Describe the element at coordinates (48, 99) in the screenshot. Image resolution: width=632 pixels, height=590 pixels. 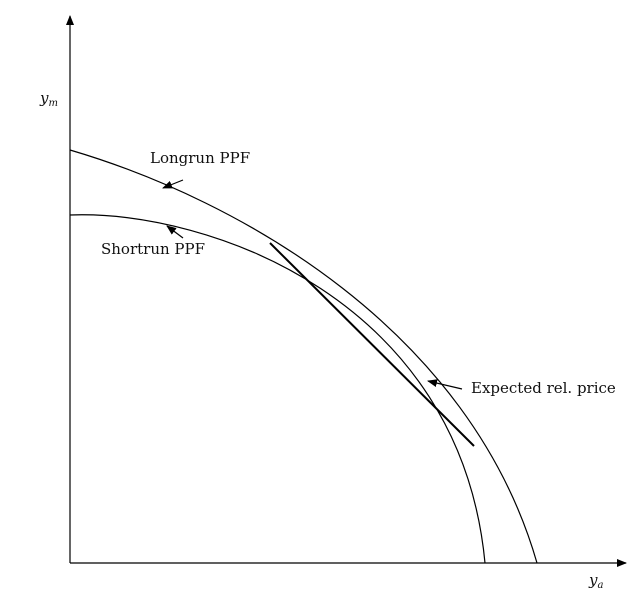
I see `y-axis-label: ym` at that location.